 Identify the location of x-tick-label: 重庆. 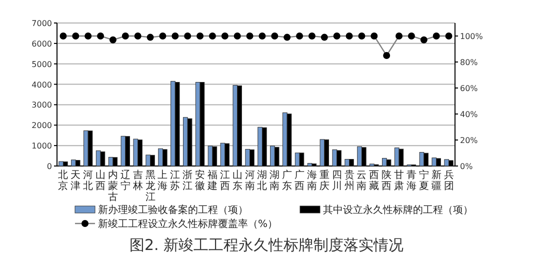
(324, 180).